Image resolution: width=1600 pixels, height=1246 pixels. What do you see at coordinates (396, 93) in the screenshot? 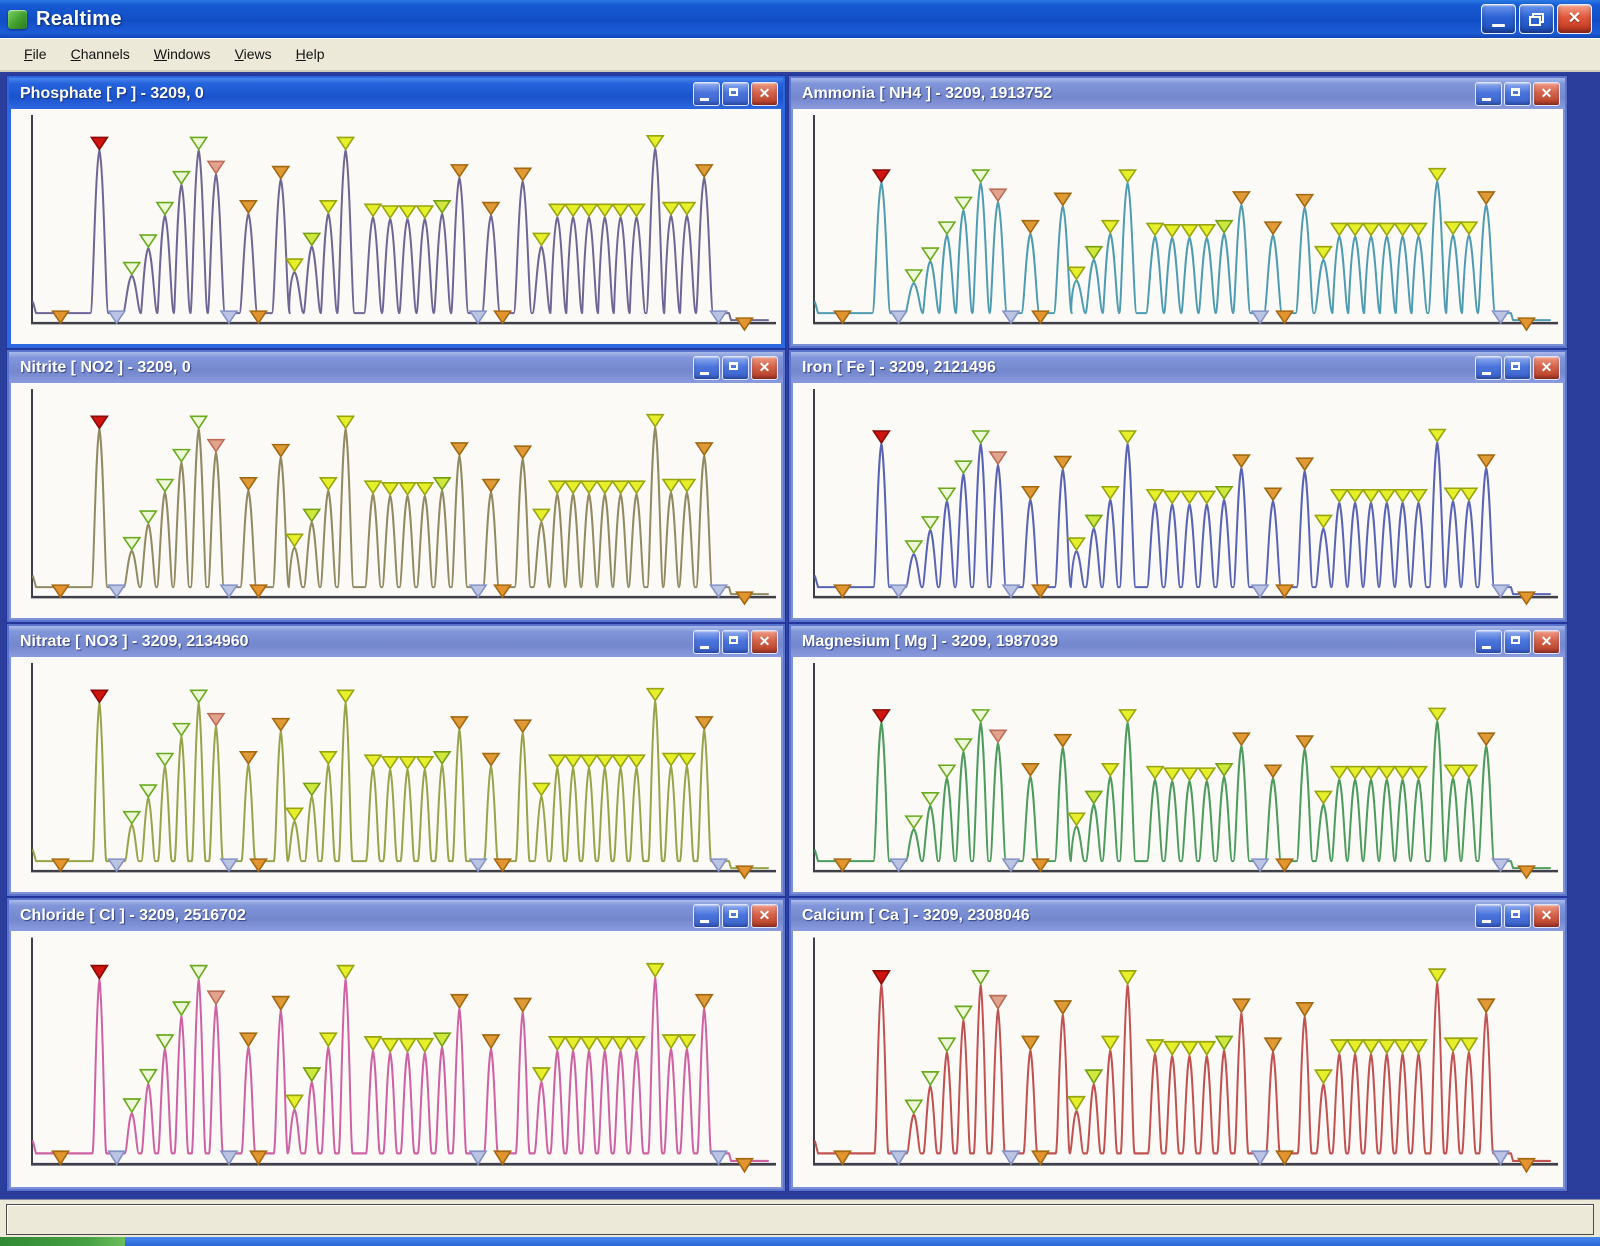
I see `channel-titlebar: Phosphate [ P ] - 3209, 0` at bounding box center [396, 93].